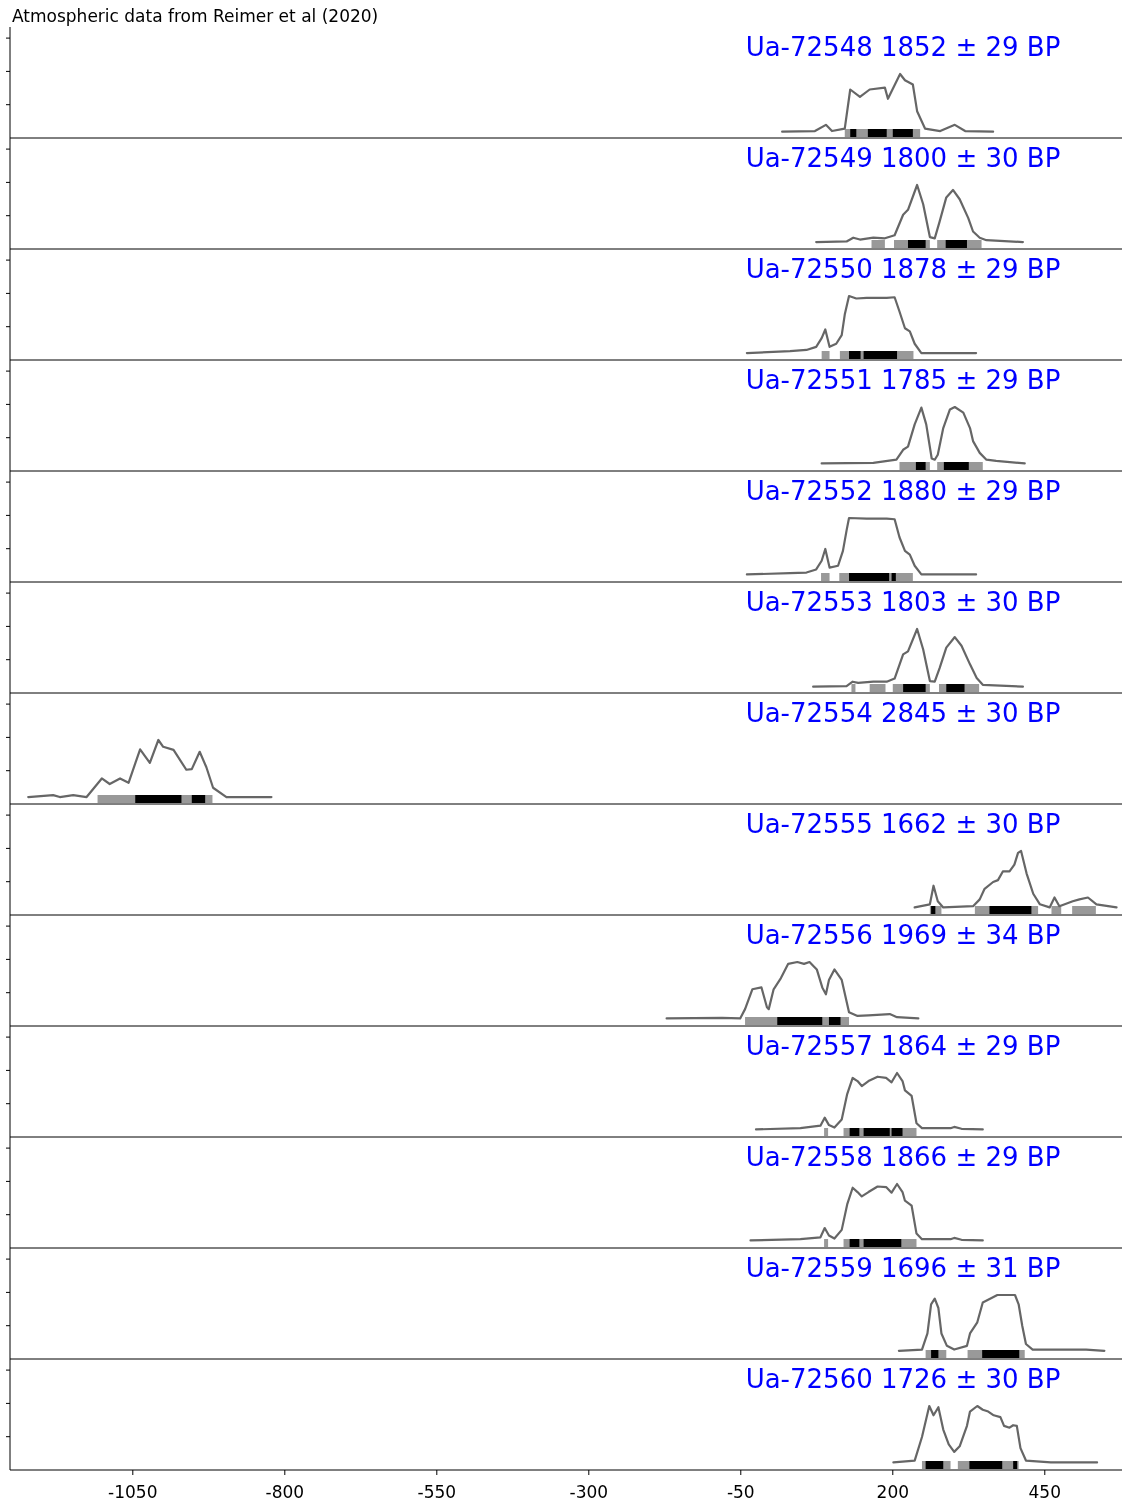 The height and width of the screenshot is (1507, 1122). Describe the element at coordinates (285, 1492) in the screenshot. I see `x-tick-label: -800` at that location.